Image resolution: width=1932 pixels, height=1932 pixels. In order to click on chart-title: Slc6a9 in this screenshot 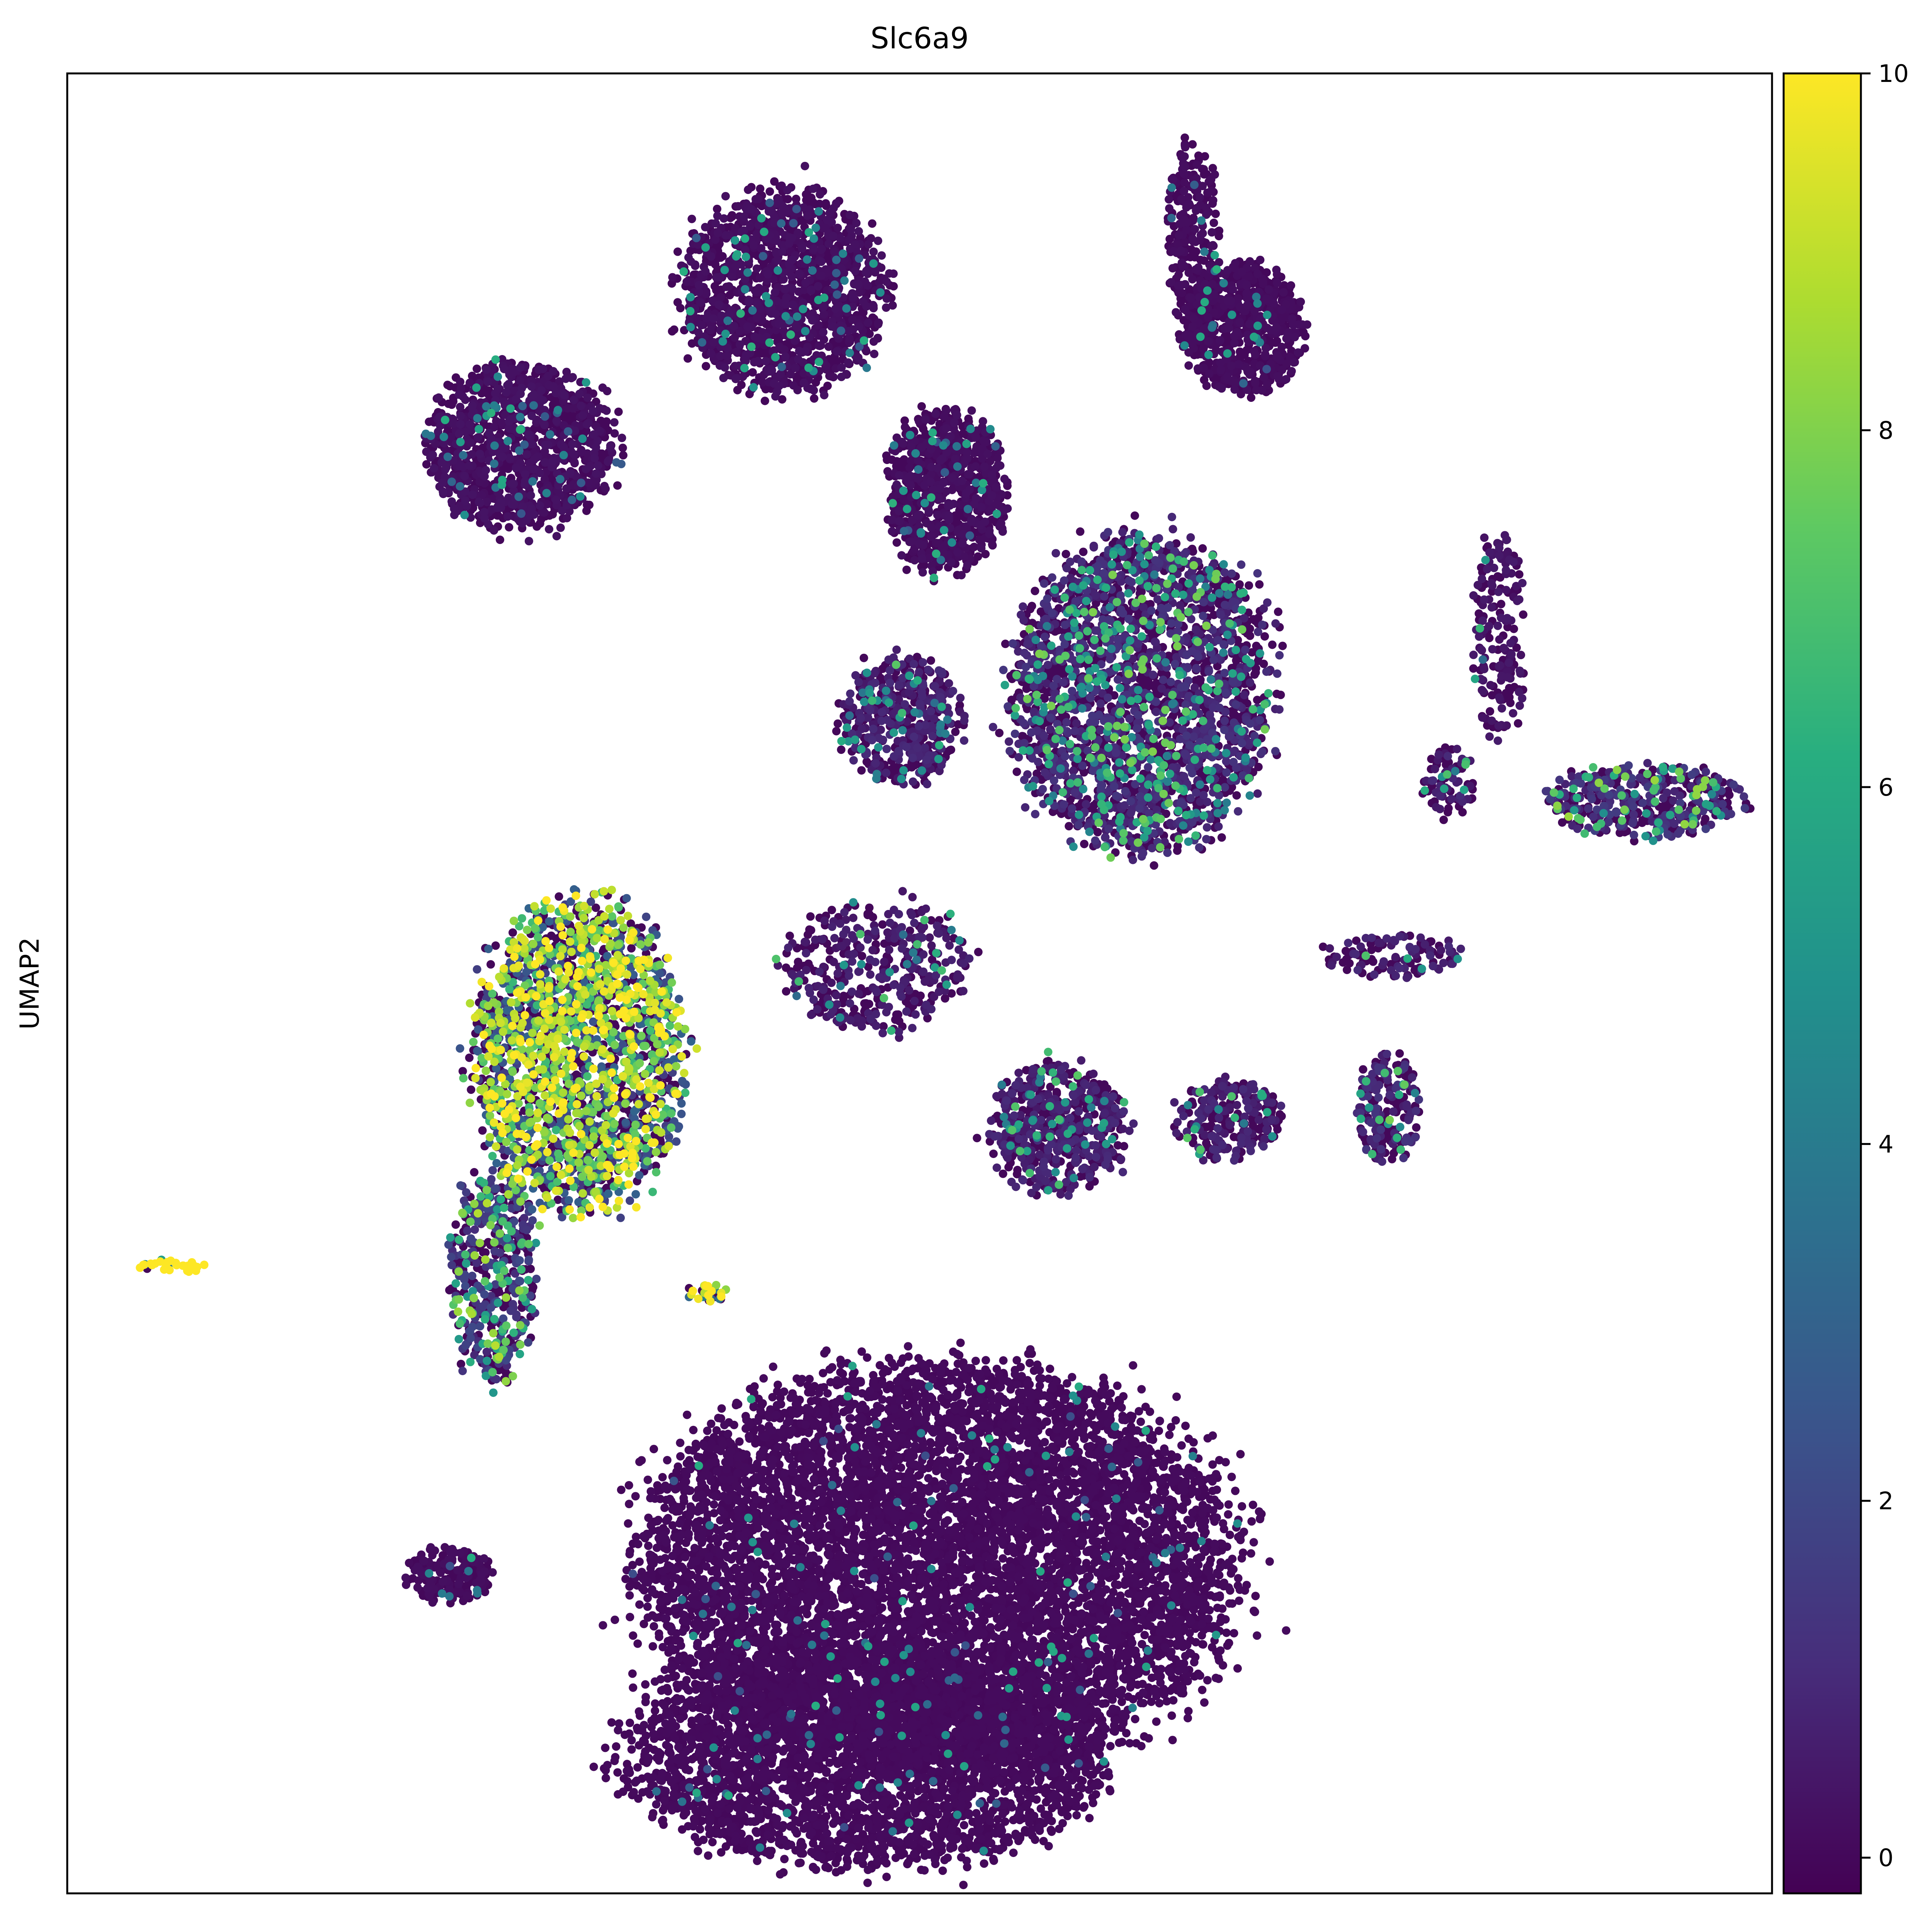, I will do `click(920, 38)`.